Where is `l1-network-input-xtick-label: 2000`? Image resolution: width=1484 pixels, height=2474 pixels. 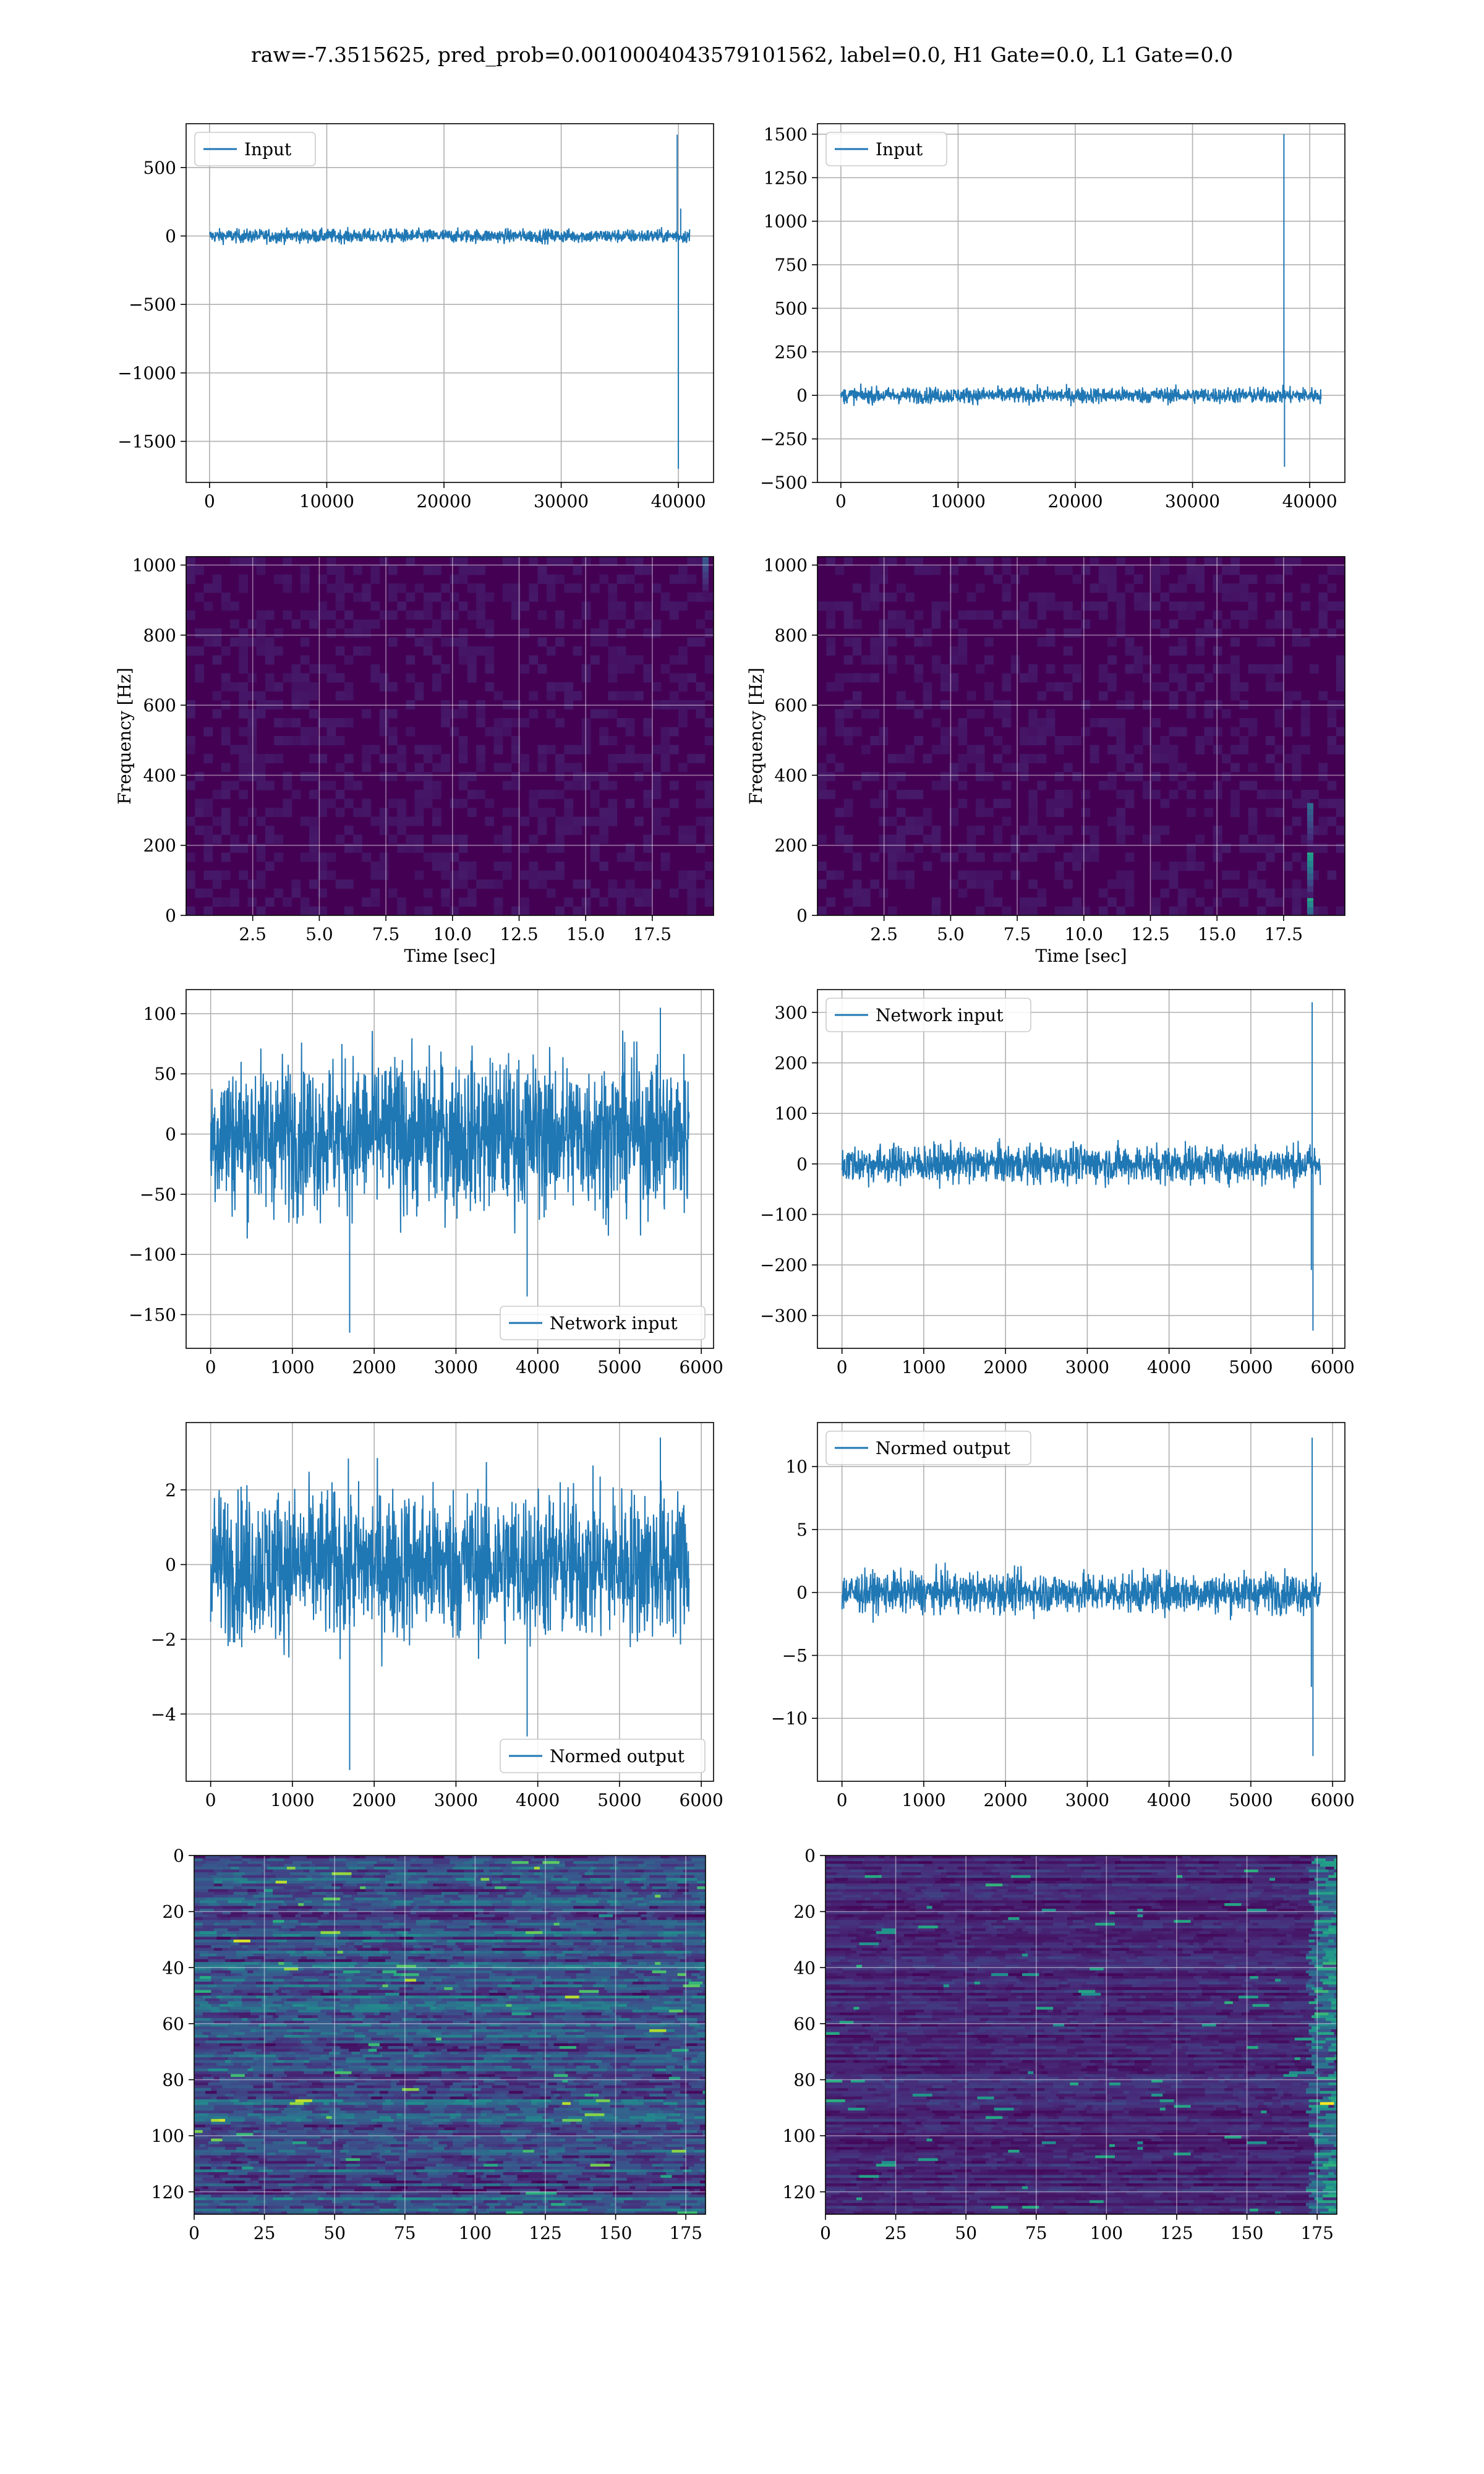 l1-network-input-xtick-label: 2000 is located at coordinates (1006, 1367).